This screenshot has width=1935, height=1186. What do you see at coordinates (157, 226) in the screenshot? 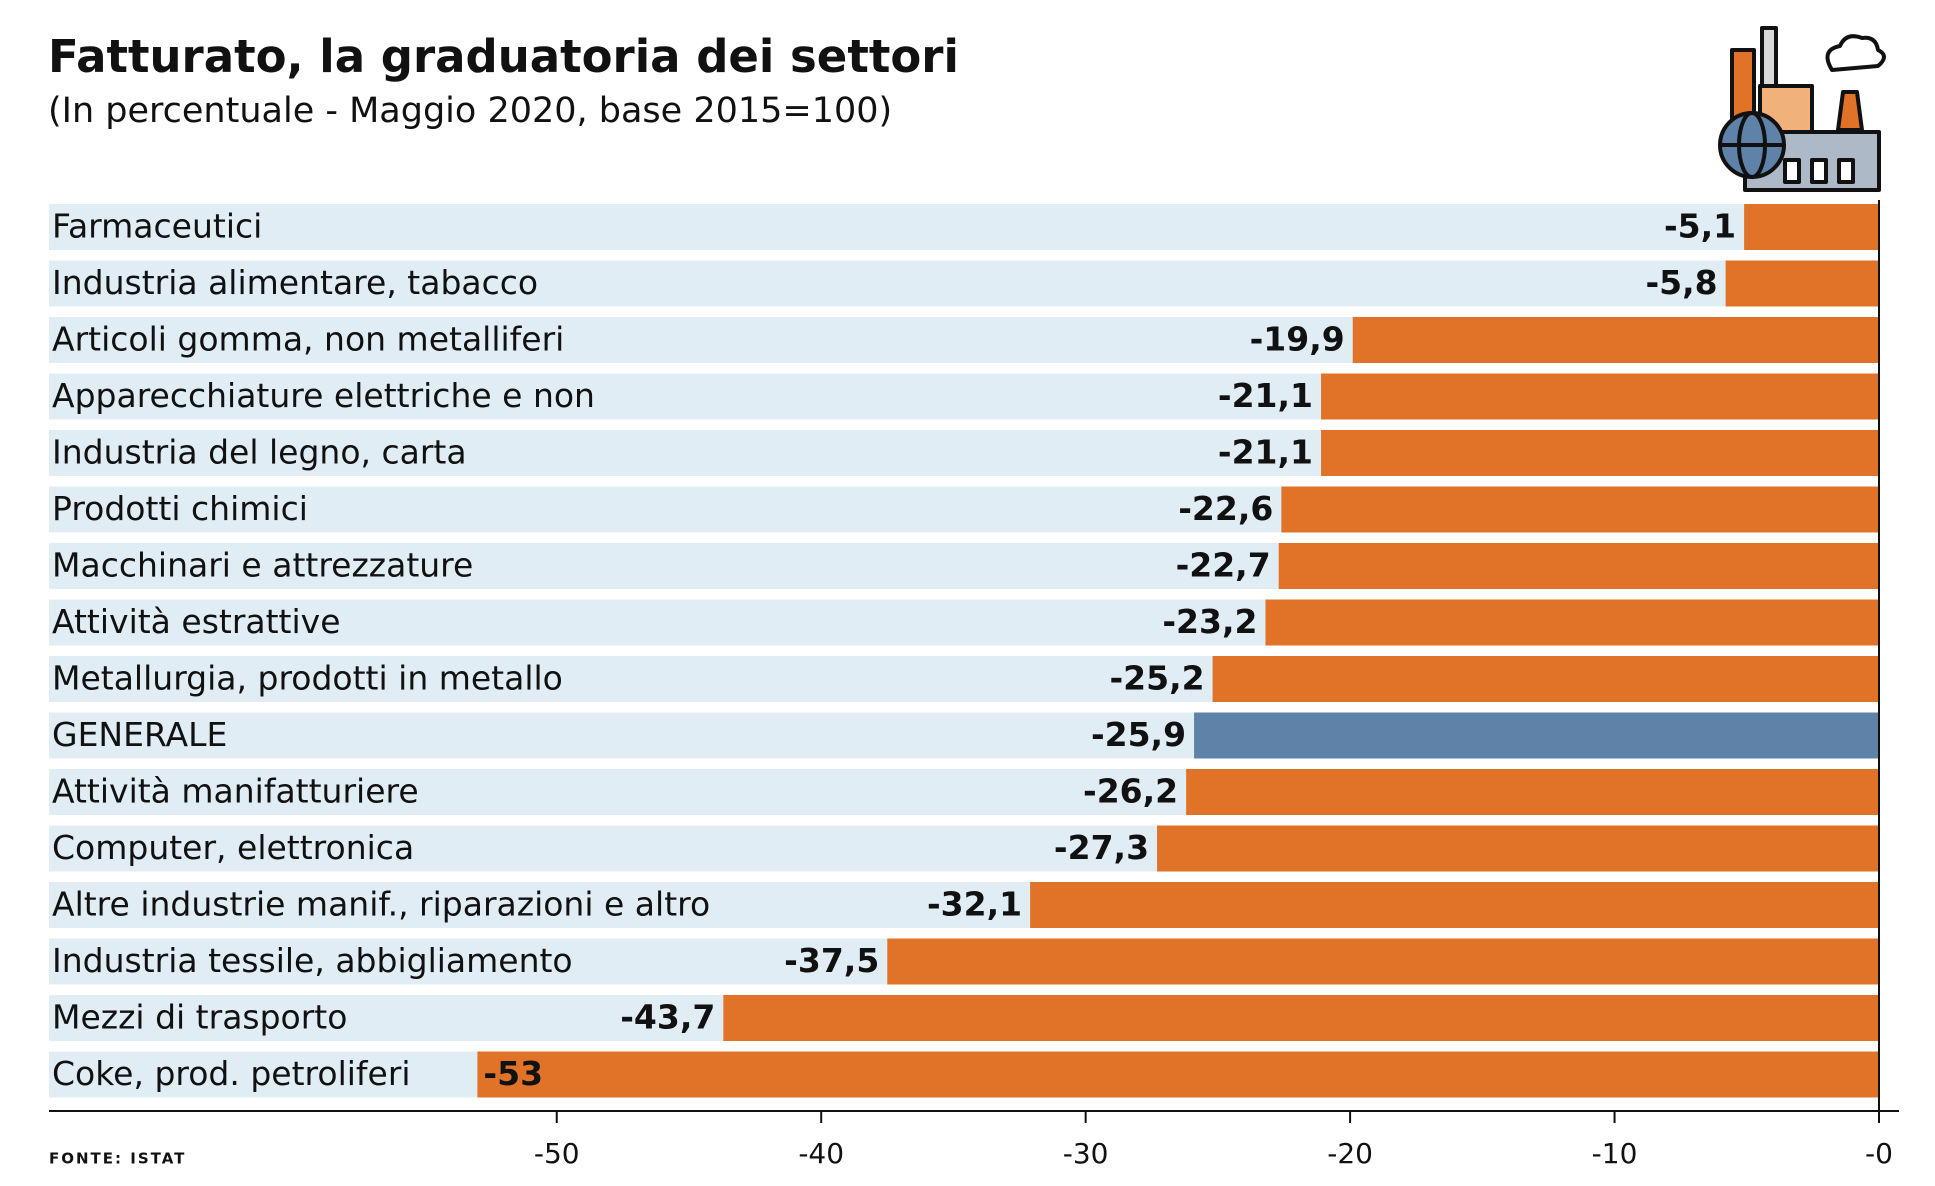
I see `category-label: Farmaceutici` at bounding box center [157, 226].